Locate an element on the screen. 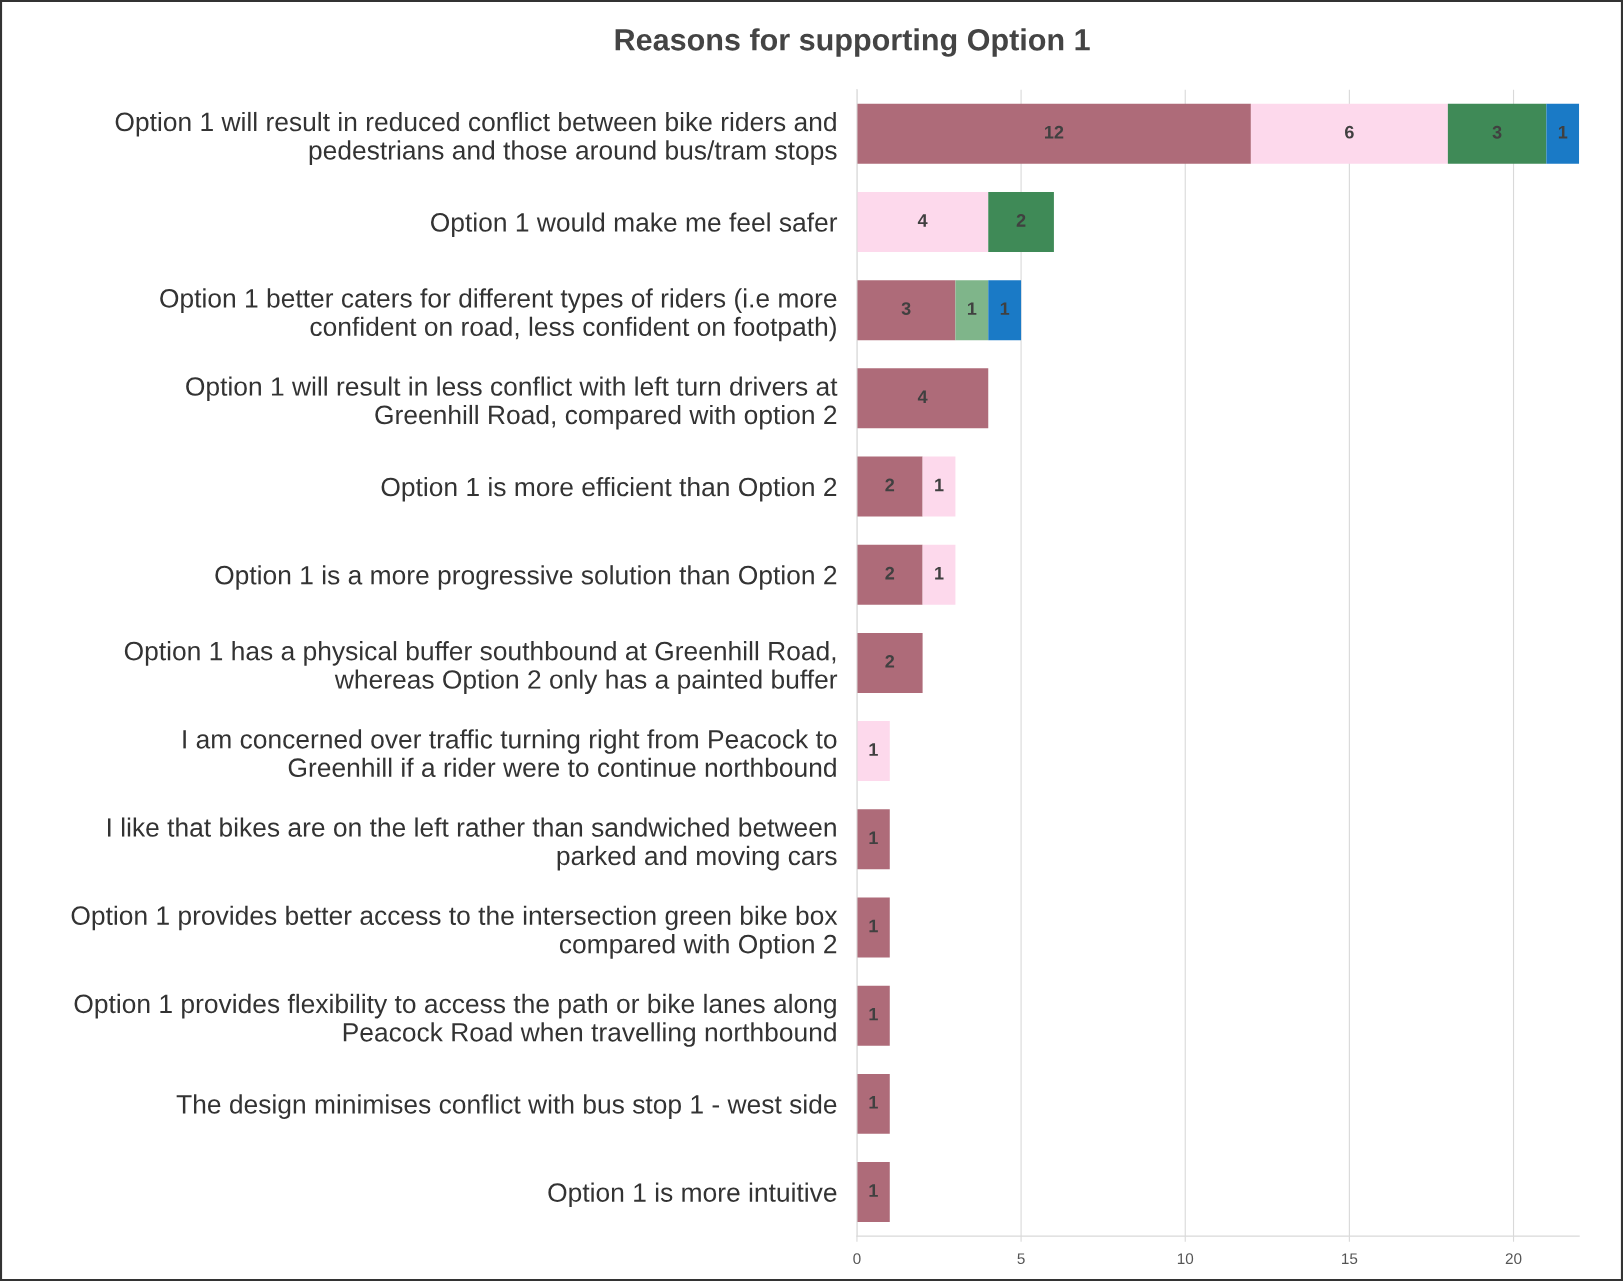 The width and height of the screenshot is (1623, 1281). y-tick-label: The design minimises conflict with bus stop 1 - west side is located at coordinates (506, 1106).